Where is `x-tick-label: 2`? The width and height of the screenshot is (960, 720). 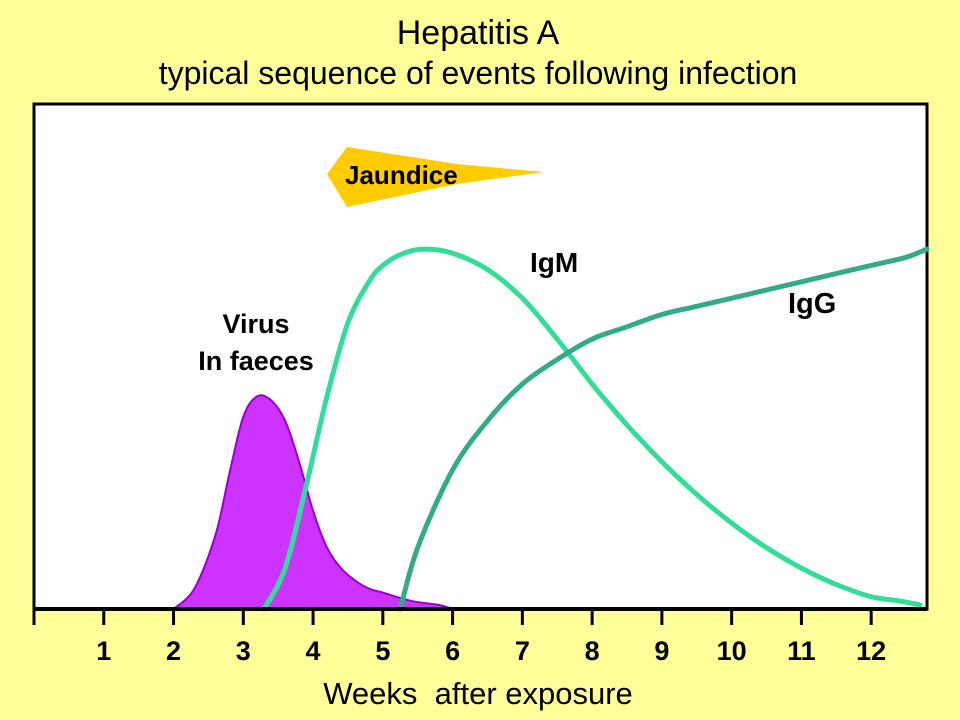 x-tick-label: 2 is located at coordinates (173, 651).